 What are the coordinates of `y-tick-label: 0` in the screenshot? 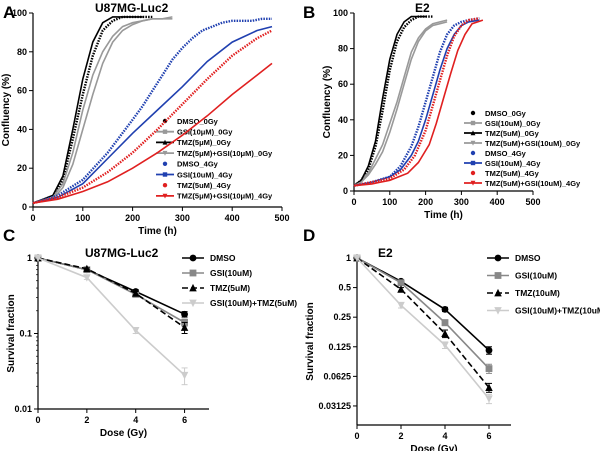 It's located at (345, 191).